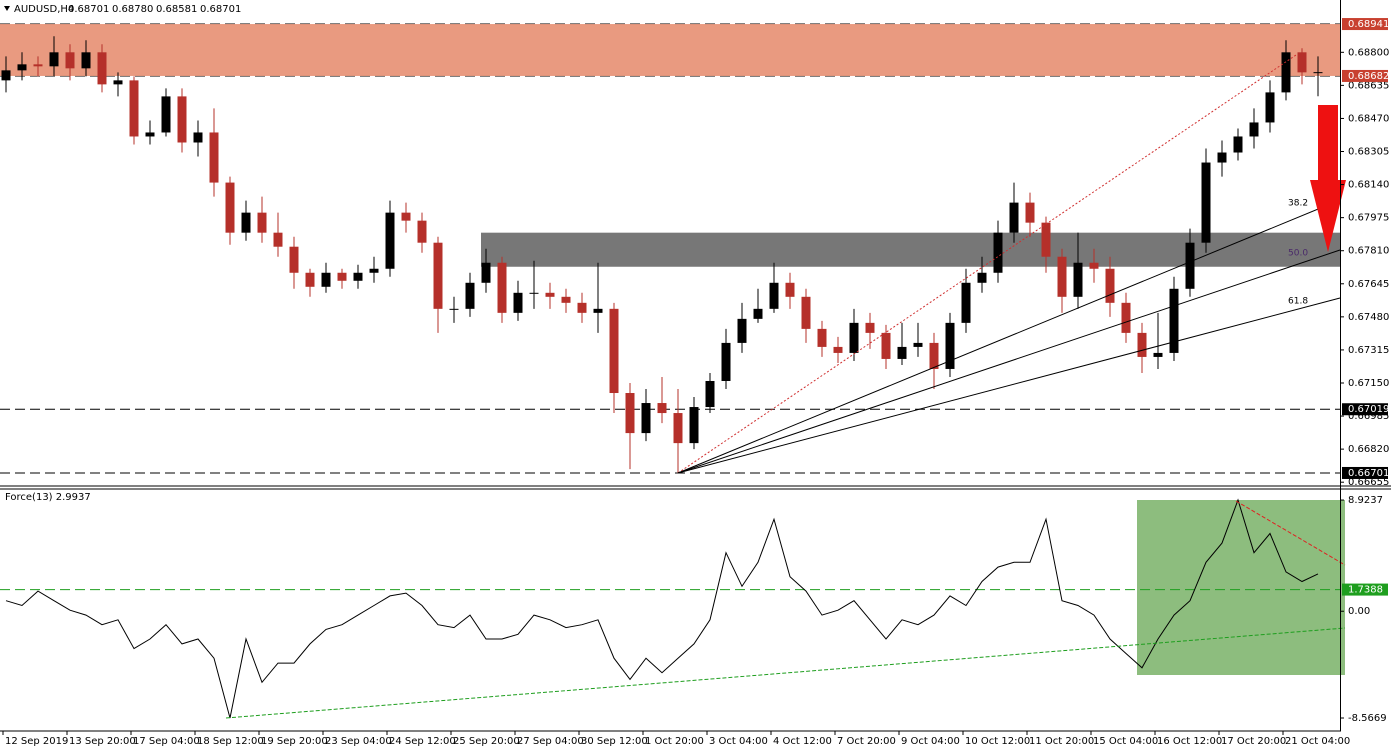  Describe the element at coordinates (230, 741) in the screenshot. I see `x-tick-label: 18 Sep 12:00` at that location.